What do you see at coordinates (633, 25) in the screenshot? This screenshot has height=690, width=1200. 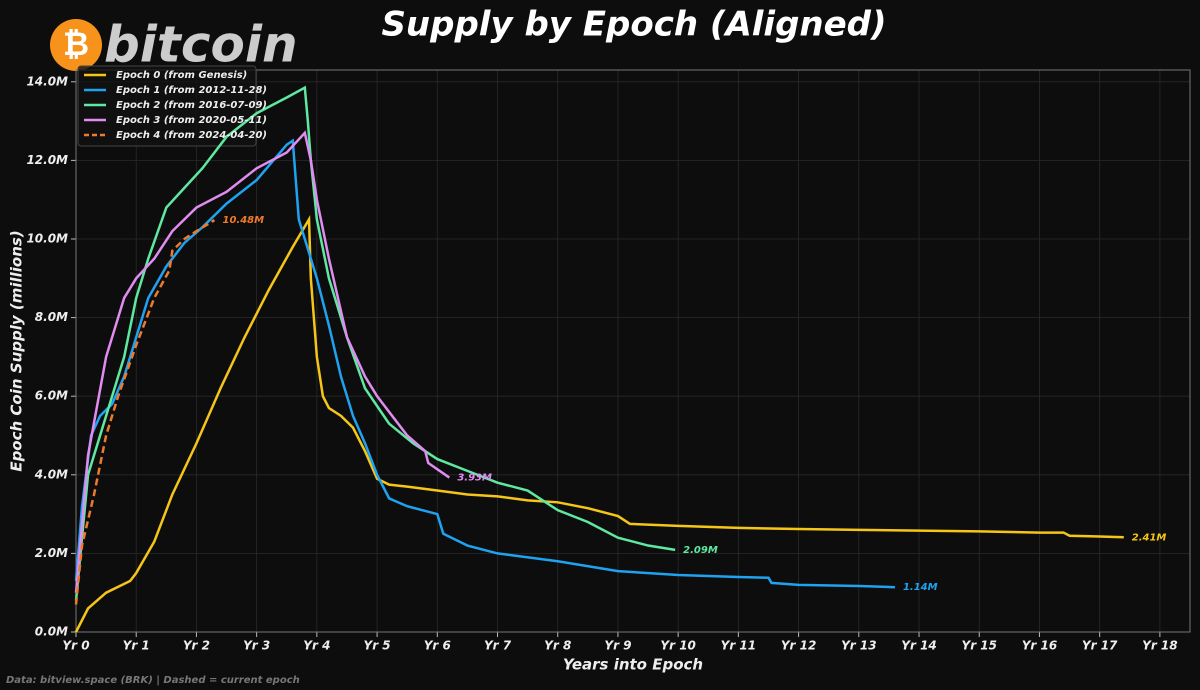 I see `chart-title: Supply by Epoch (Aligned)` at bounding box center [633, 25].